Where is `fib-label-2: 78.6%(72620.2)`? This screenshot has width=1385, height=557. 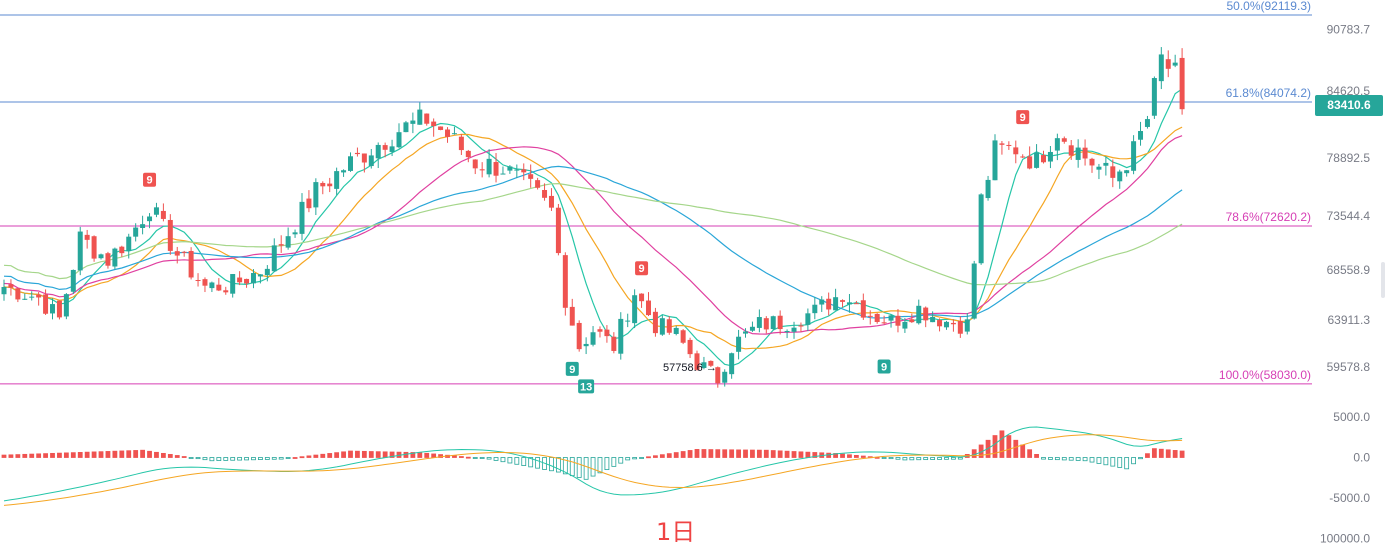
fib-label-2: 78.6%(72620.2) is located at coordinates (1268, 217).